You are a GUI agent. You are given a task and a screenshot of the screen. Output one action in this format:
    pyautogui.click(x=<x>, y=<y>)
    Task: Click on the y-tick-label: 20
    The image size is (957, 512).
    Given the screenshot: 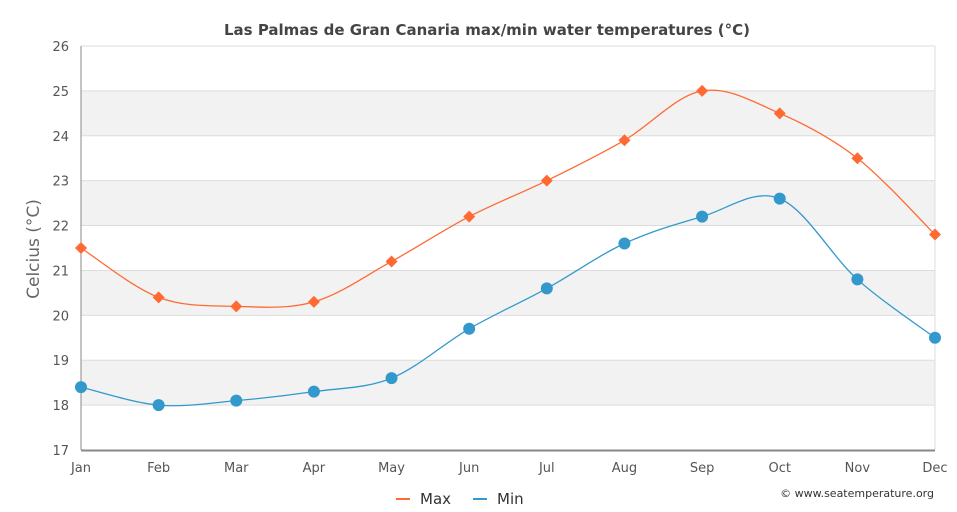 What is the action you would take?
    pyautogui.click(x=60, y=316)
    